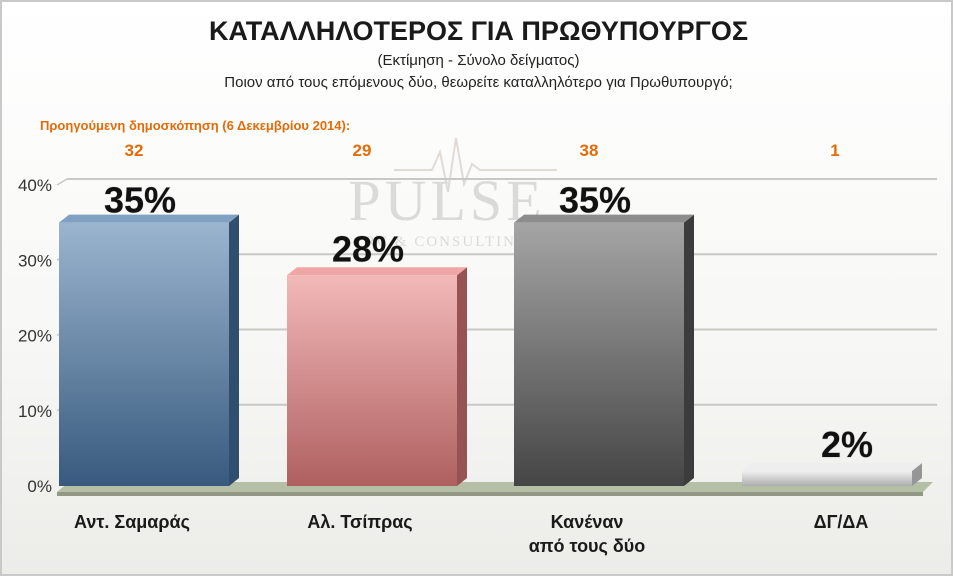  What do you see at coordinates (841, 522) in the screenshot?
I see `x-tick-label: ΔΓ/ΔΑ` at bounding box center [841, 522].